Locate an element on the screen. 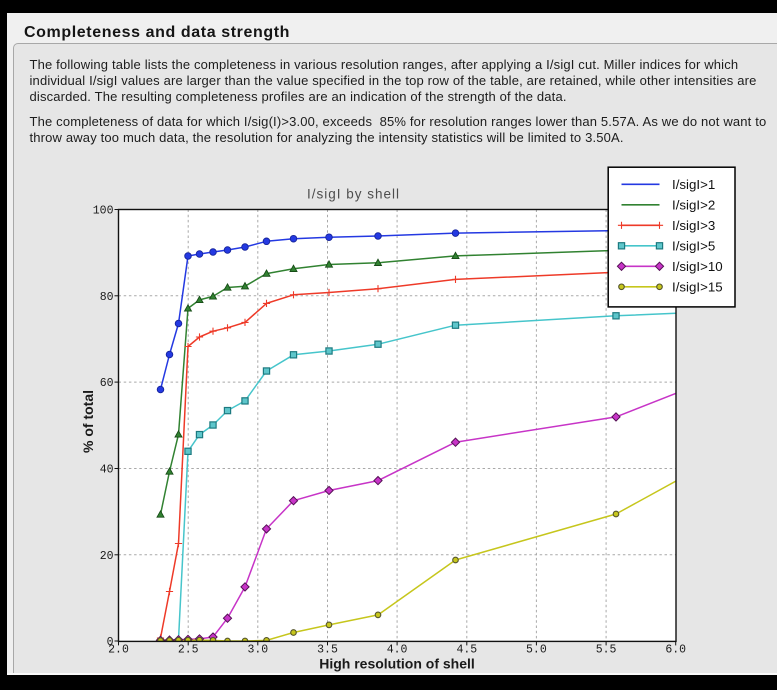 This screenshot has height=690, width=777. svg-text: I/sigI by shell is located at coordinates (353, 194).